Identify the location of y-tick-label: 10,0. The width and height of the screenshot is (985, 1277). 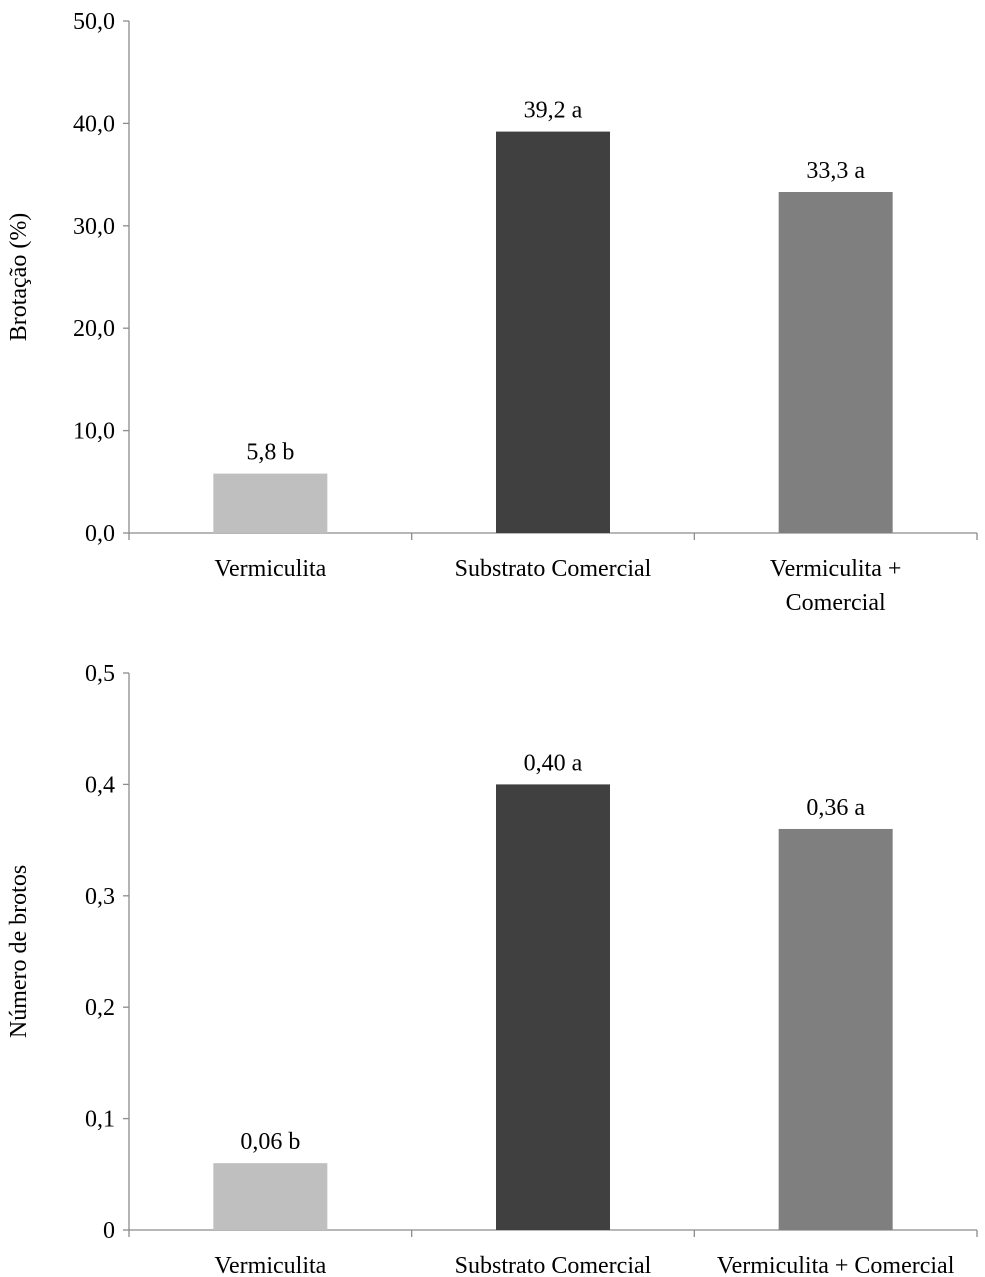
(94, 432).